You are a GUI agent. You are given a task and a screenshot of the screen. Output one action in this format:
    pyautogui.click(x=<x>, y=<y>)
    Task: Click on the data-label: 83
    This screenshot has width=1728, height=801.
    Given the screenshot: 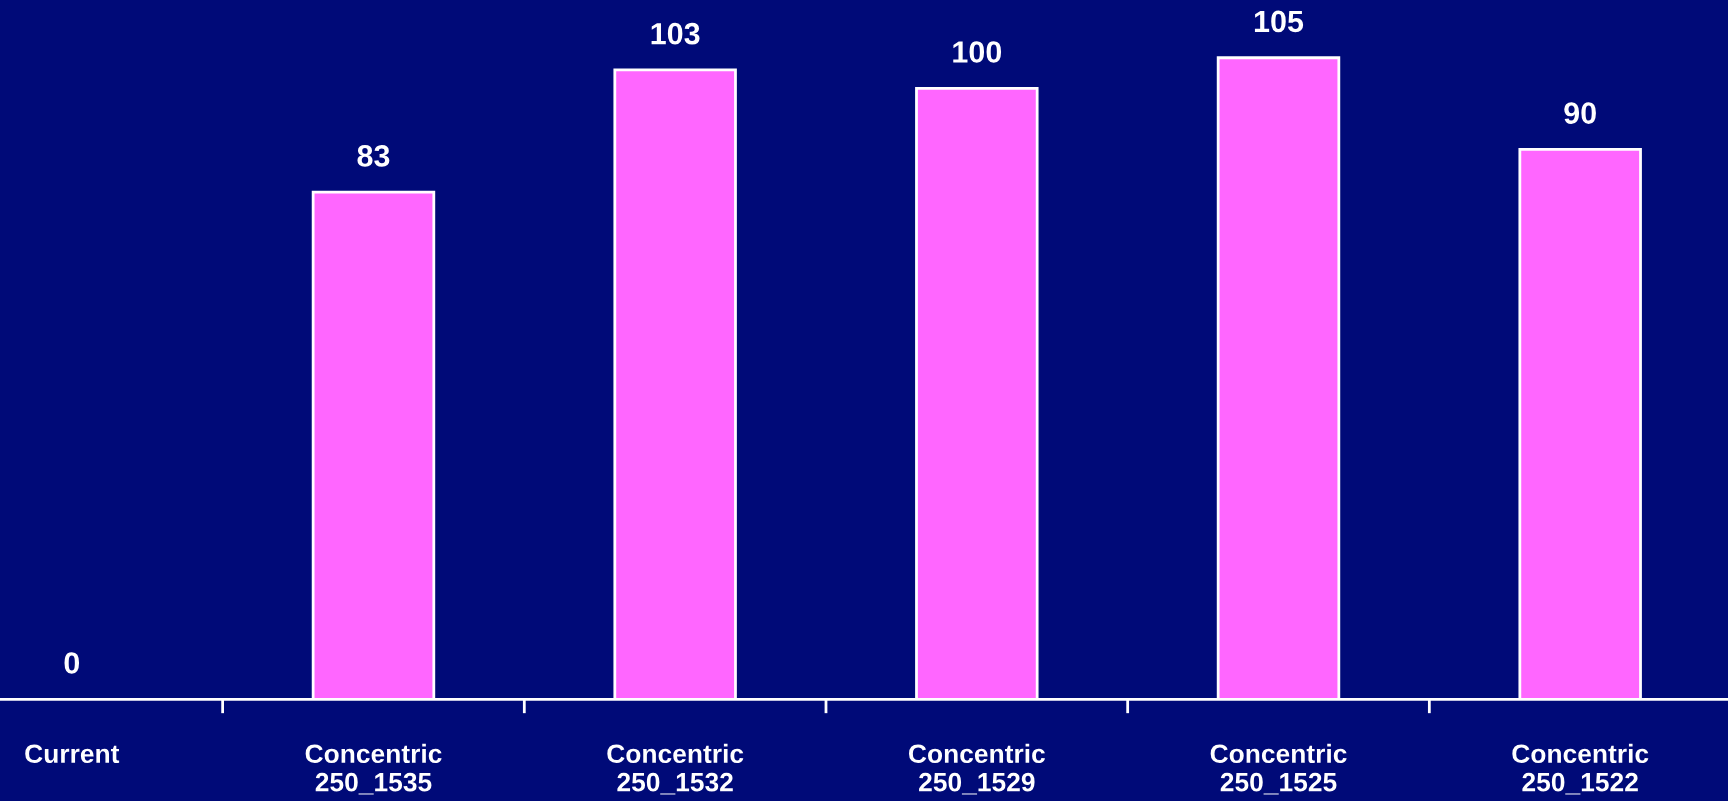 What is the action you would take?
    pyautogui.click(x=373, y=156)
    